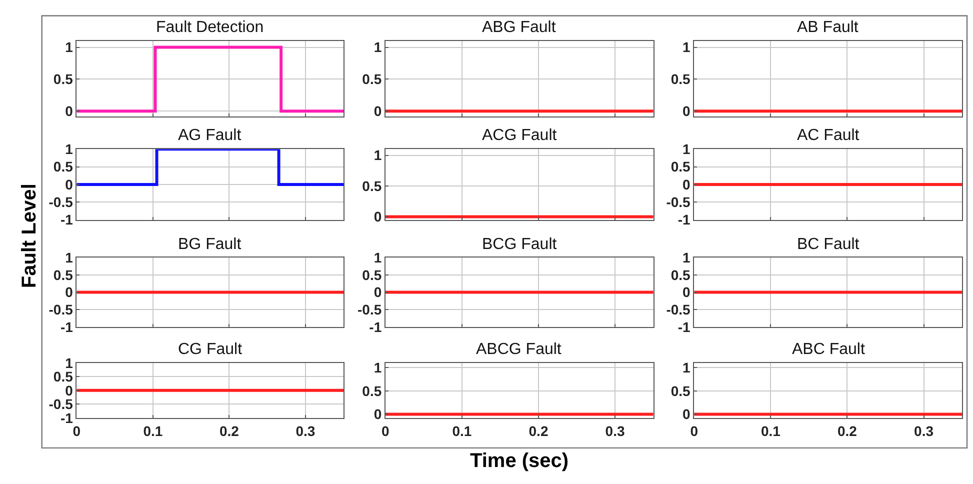 Image resolution: width=973 pixels, height=484 pixels. What do you see at coordinates (520, 244) in the screenshot?
I see `chart-title: BCG Fault` at bounding box center [520, 244].